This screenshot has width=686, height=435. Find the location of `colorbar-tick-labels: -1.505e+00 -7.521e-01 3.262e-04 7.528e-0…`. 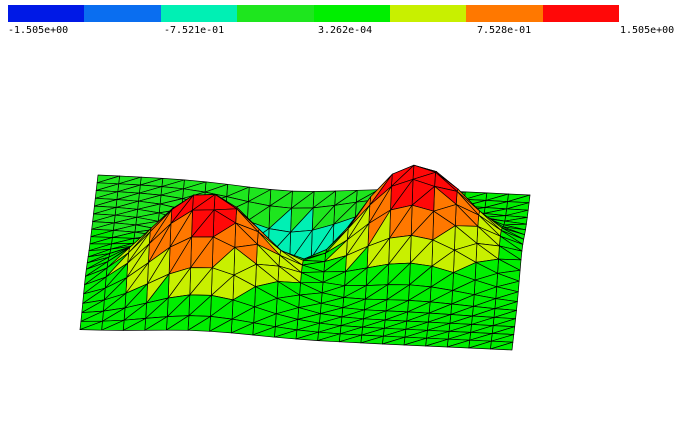

colorbar-tick-labels: -1.505e+00 -7.521e-01 3.262e-04 7.528e-0… is located at coordinates (343, 32).